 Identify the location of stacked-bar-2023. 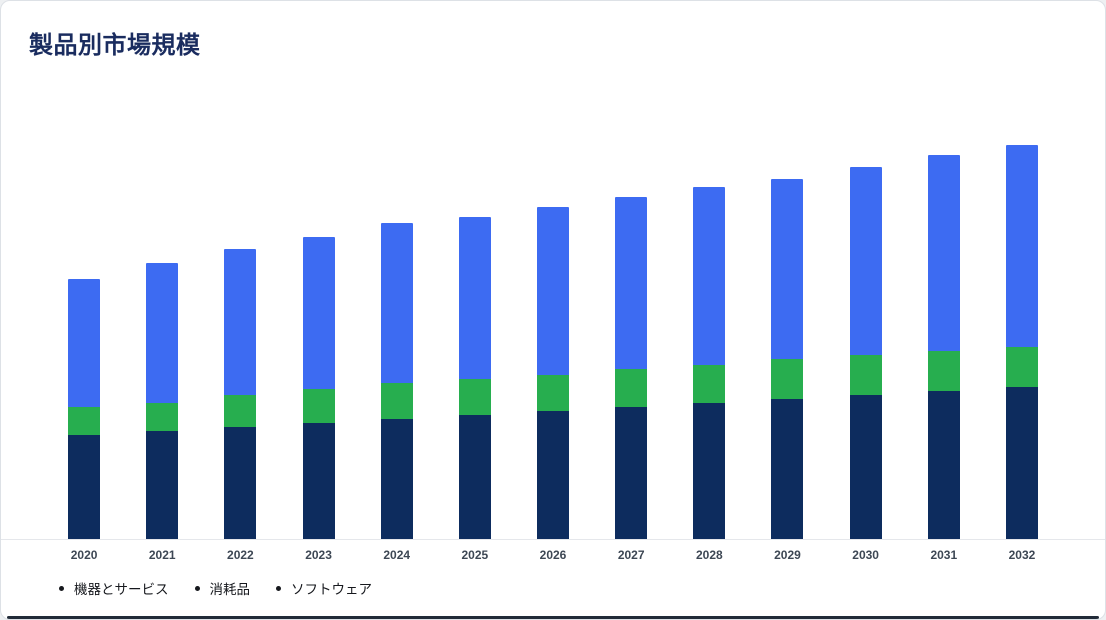
(318, 388).